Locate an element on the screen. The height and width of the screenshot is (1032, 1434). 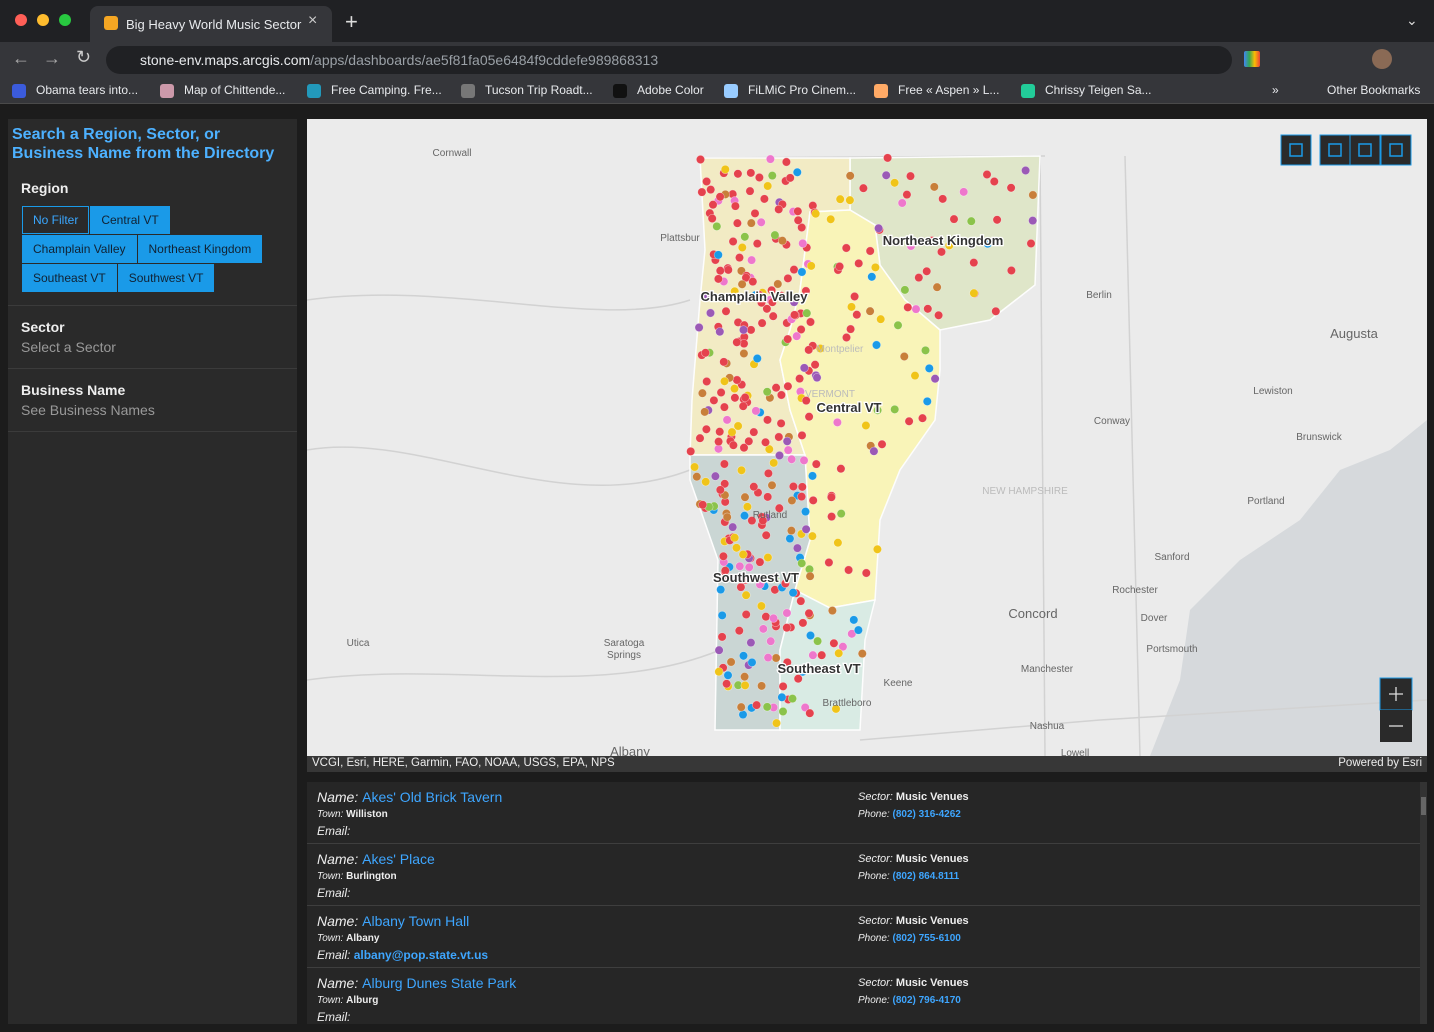
tab-menu: ⌄ is located at coordinates (1412, 20).